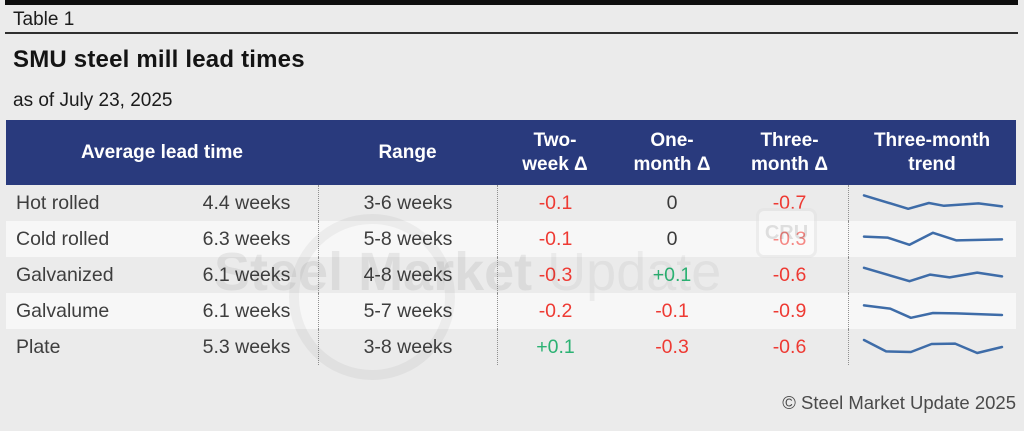  Describe the element at coordinates (246, 346) in the screenshot. I see `average-lead-time-cell: 5.3 weeks` at that location.